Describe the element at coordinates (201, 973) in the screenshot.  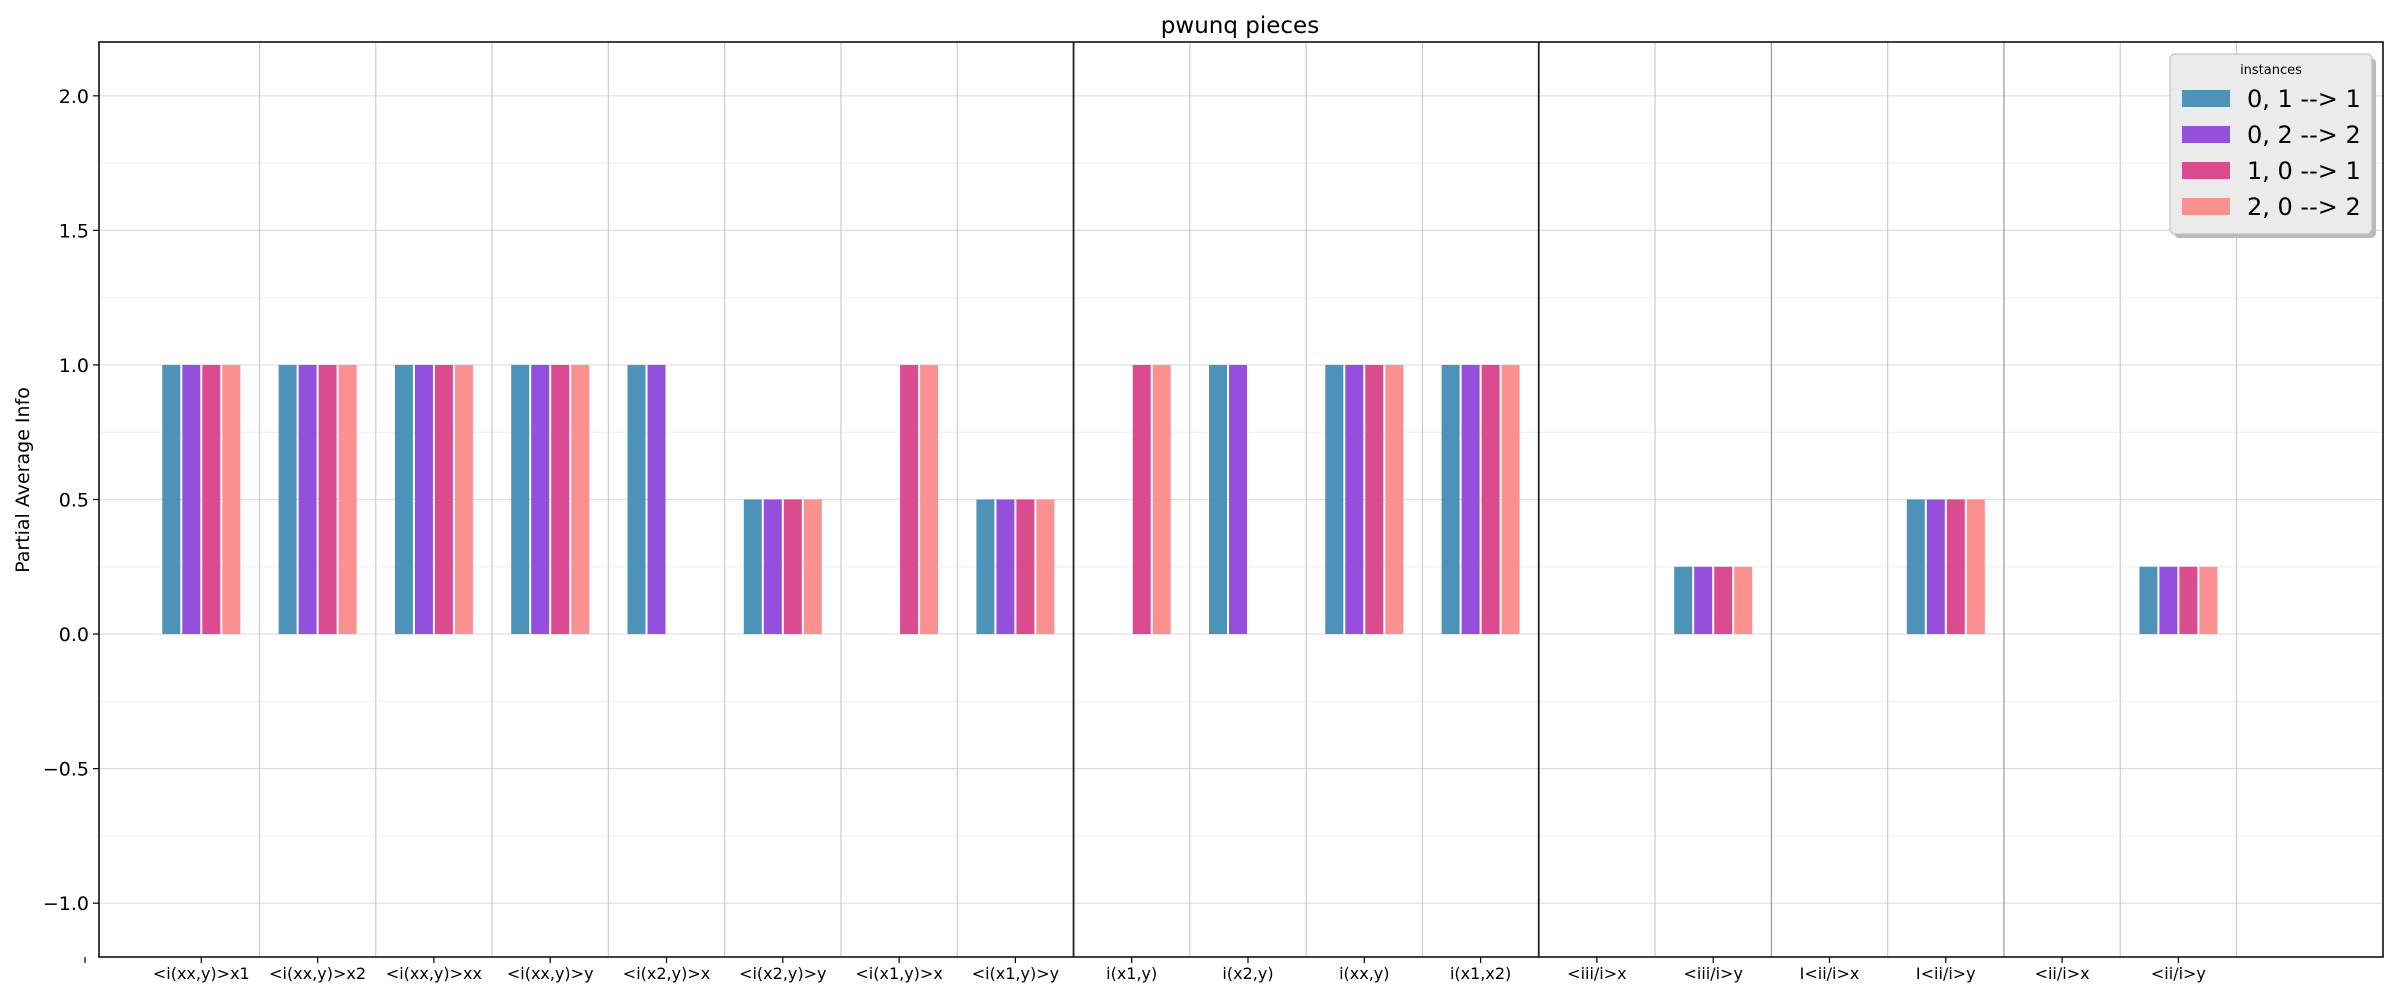
I see `x-tick-label: <i(xx,y)>x1` at that location.